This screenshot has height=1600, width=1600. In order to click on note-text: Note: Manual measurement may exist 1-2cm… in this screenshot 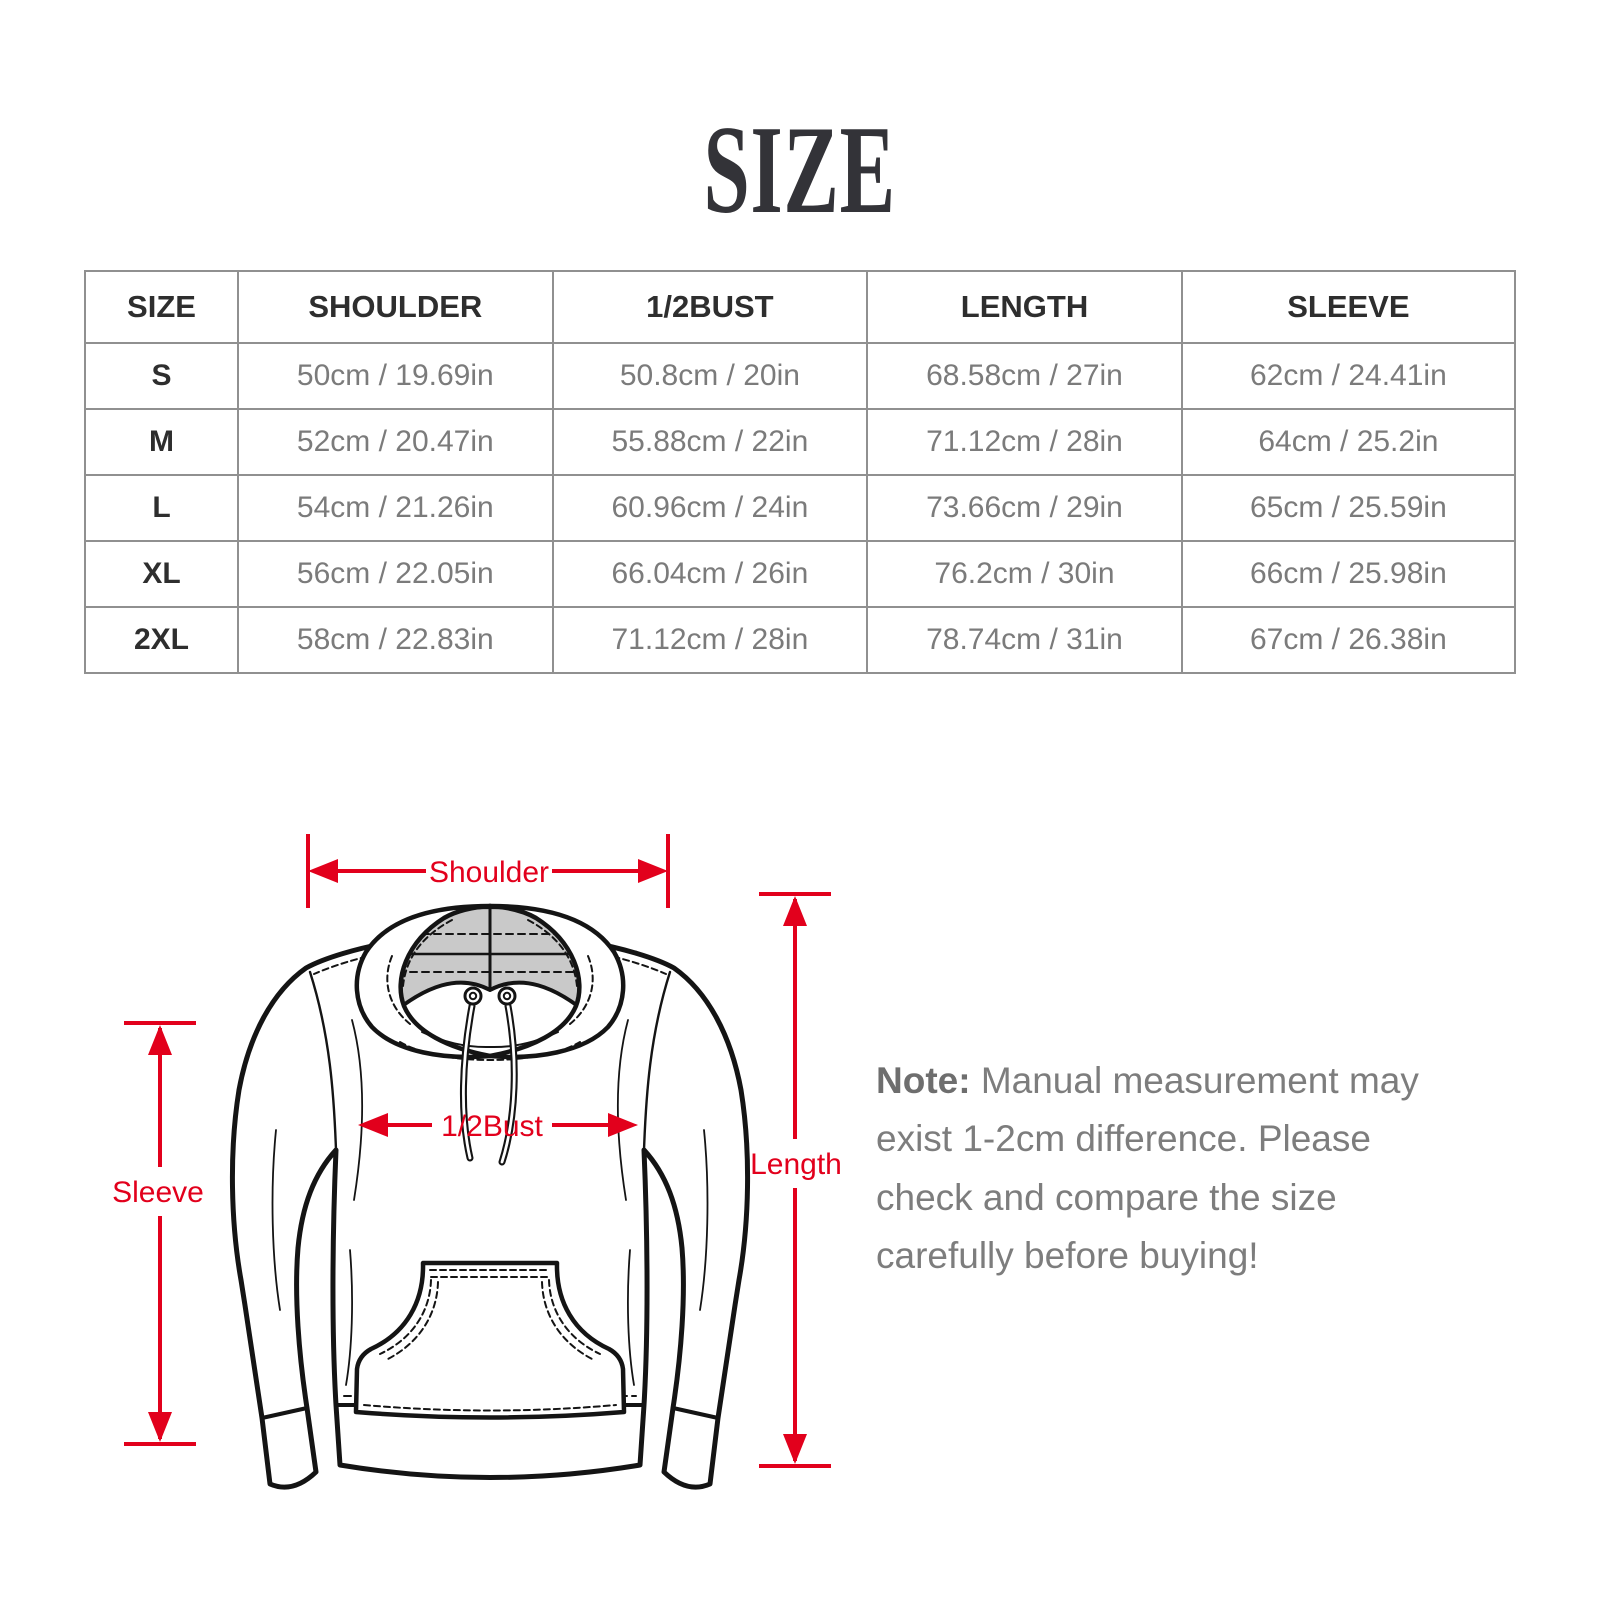, I will do `click(1176, 1169)`.